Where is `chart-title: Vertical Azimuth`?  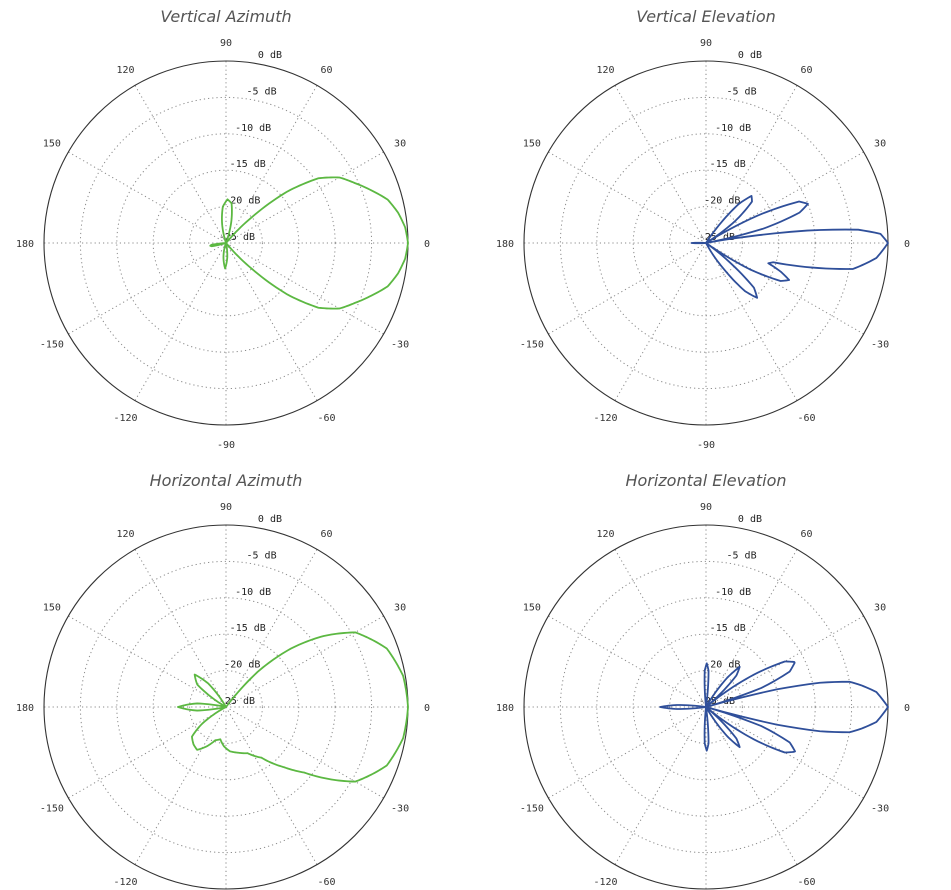 chart-title: Vertical Azimuth is located at coordinates (225, 16).